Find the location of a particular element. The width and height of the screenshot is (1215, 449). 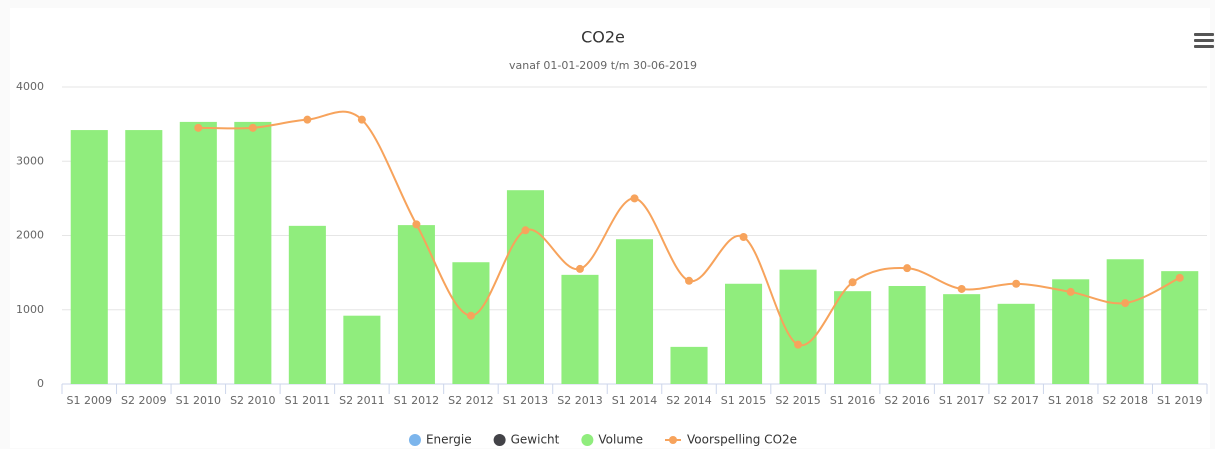

x-tick-label: S1 2016 is located at coordinates (852, 400).